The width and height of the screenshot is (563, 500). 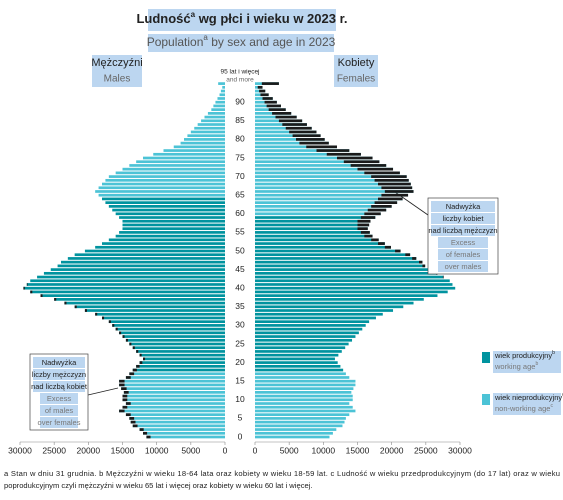 I want to click on age-label: 85, so click(x=240, y=120).